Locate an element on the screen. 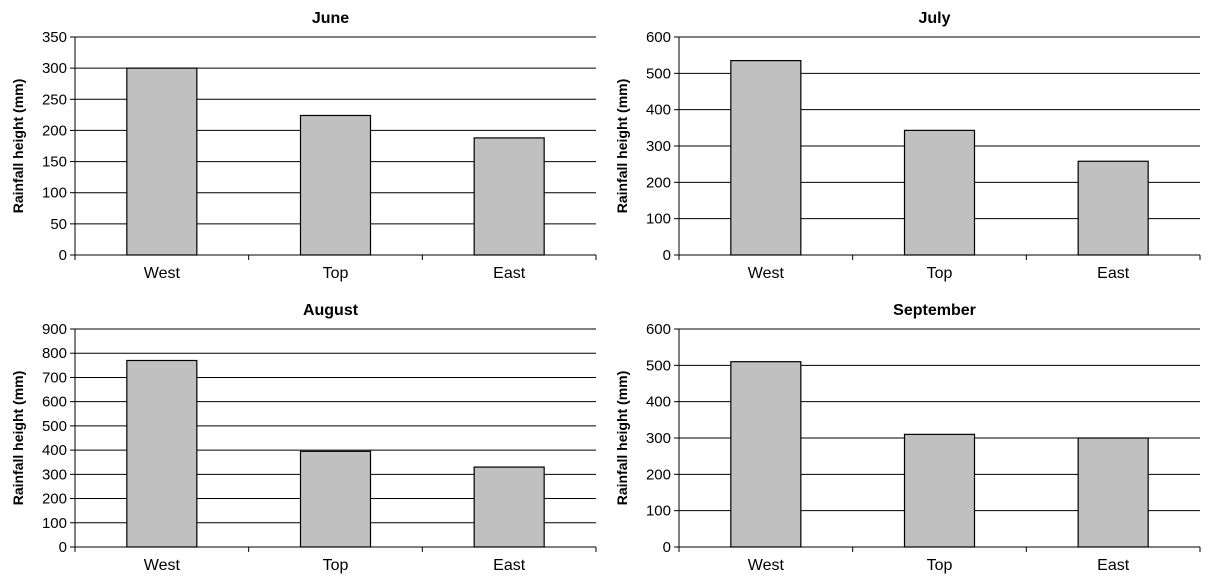 This screenshot has width=1208, height=584. chart-title: July is located at coordinates (934, 18).